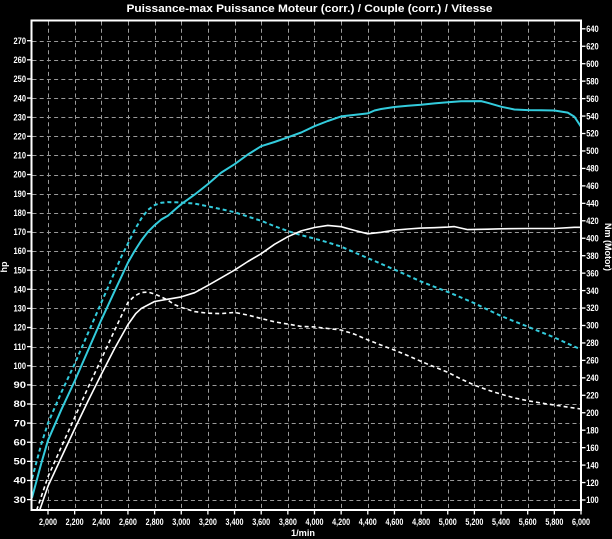 Image resolution: width=612 pixels, height=539 pixels. What do you see at coordinates (341, 522) in the screenshot?
I see `svg-text: 4,200` at bounding box center [341, 522].